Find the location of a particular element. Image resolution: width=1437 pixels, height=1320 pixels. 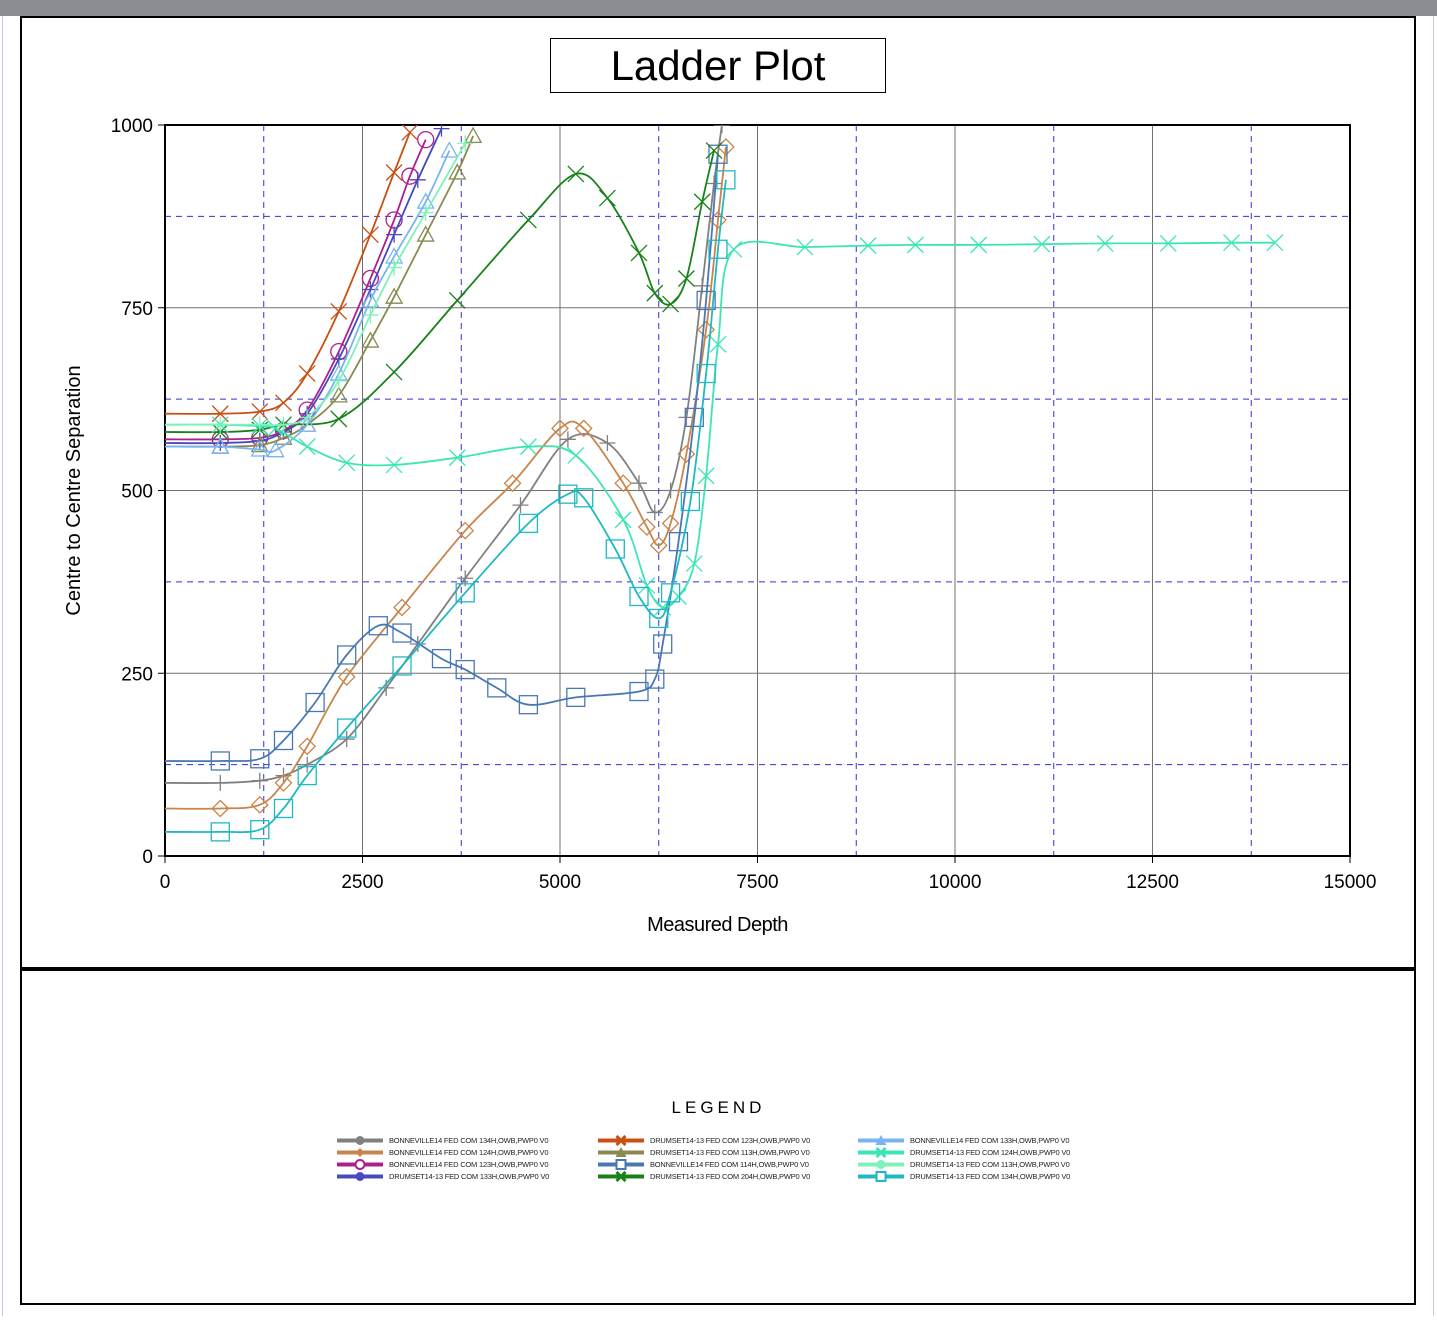

legend-label: BONNEVILLE14 FED COM 123H,OWB,PWP0 V0 is located at coordinates (469, 1164).